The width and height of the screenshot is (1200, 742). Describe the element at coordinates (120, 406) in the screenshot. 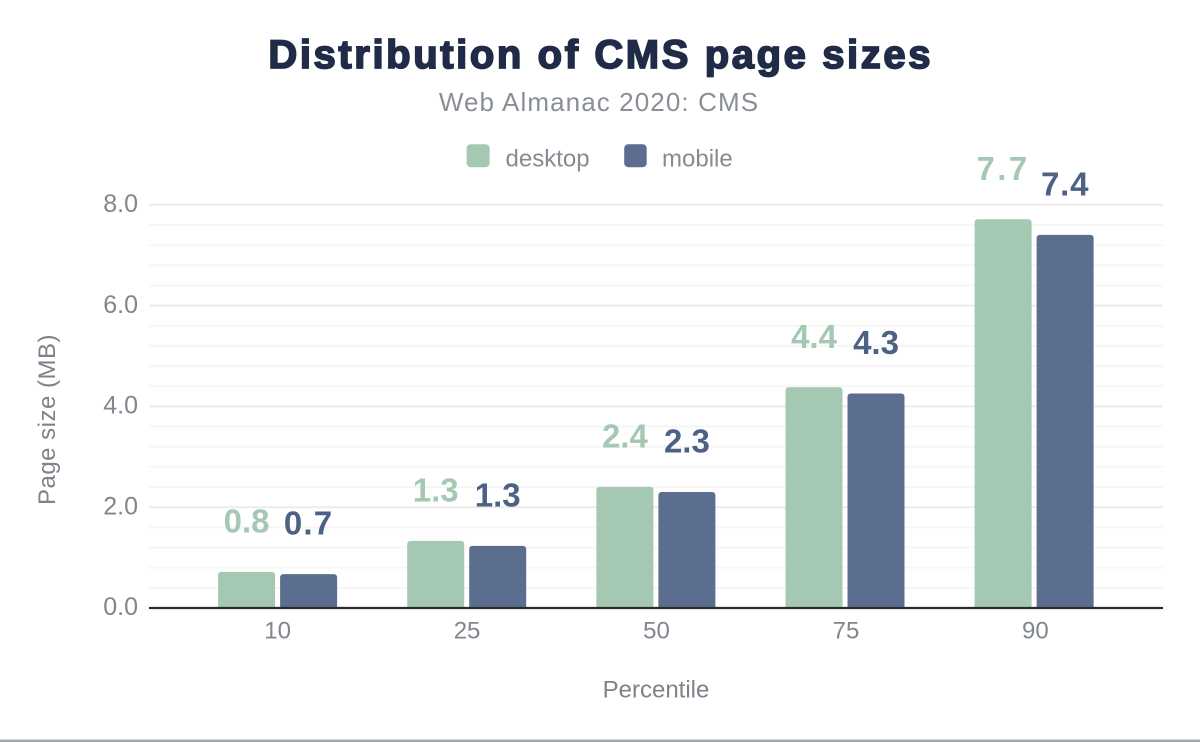

I see `svg-text: 4.0` at that location.